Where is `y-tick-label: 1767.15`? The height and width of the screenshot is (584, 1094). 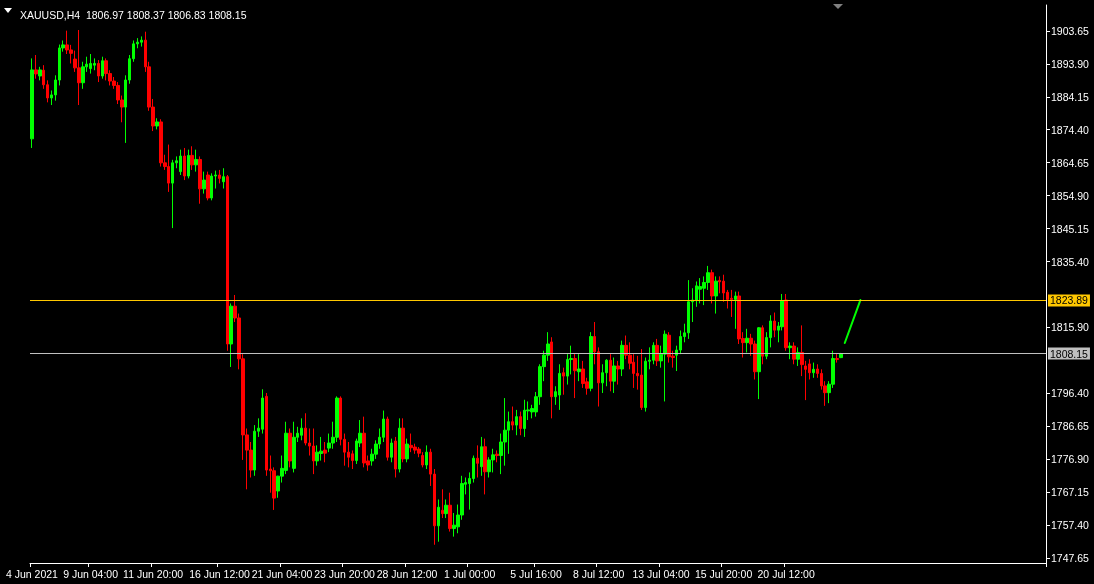 y-tick-label: 1767.15 is located at coordinates (1070, 492).